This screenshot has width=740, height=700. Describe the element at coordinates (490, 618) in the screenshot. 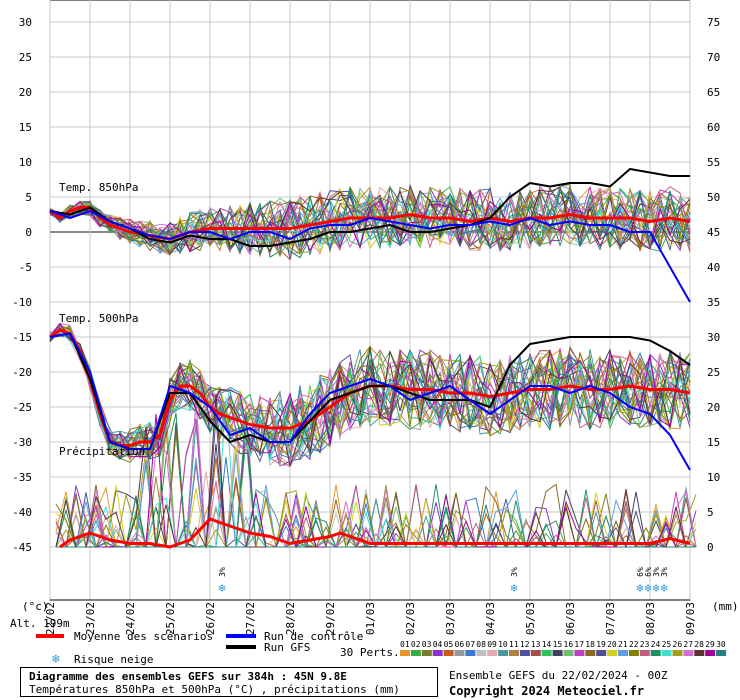

I see `x-tick-label: 04/03` at that location.